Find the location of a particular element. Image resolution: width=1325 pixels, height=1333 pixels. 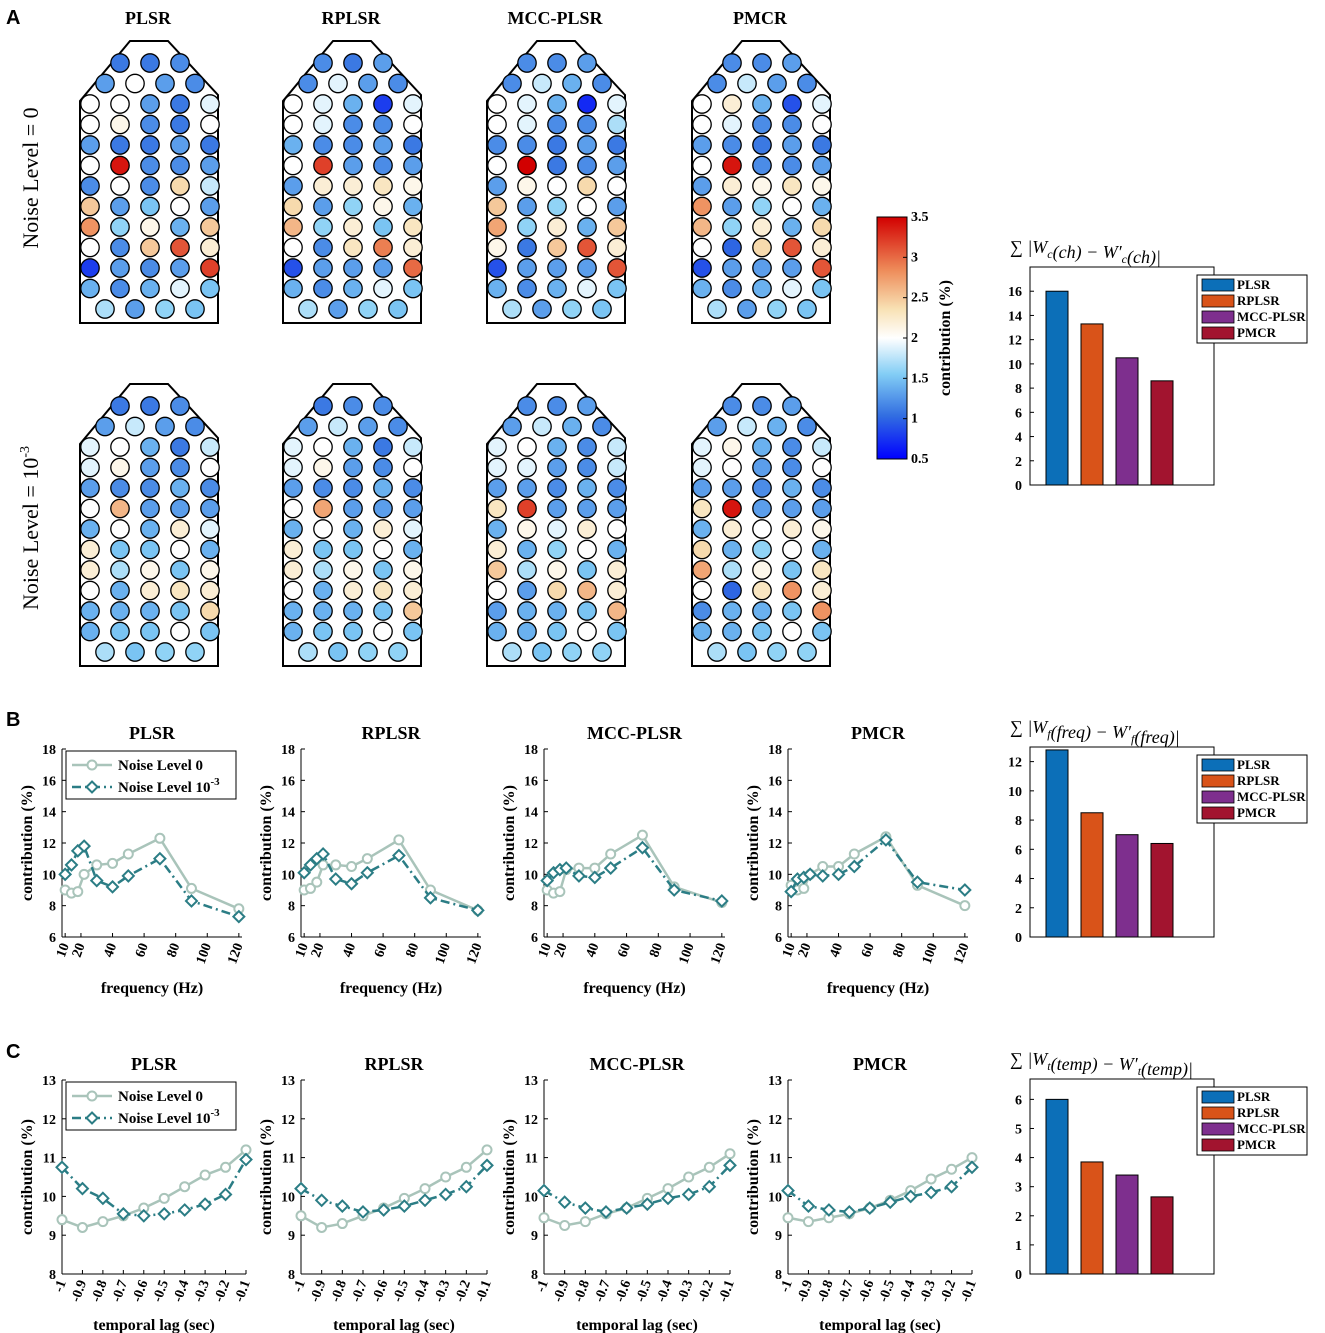

title-part: c is located at coordinates (1050, 254).